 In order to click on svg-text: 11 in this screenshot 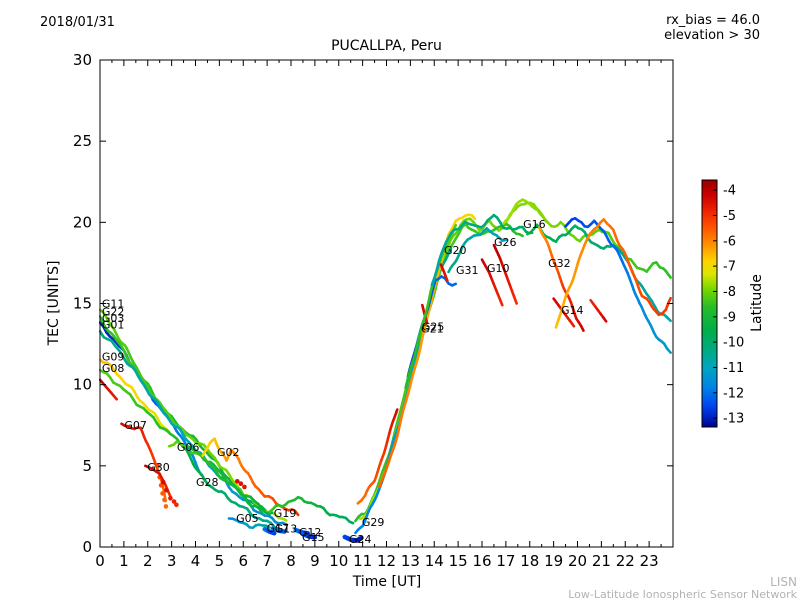, I will do `click(362, 561)`.